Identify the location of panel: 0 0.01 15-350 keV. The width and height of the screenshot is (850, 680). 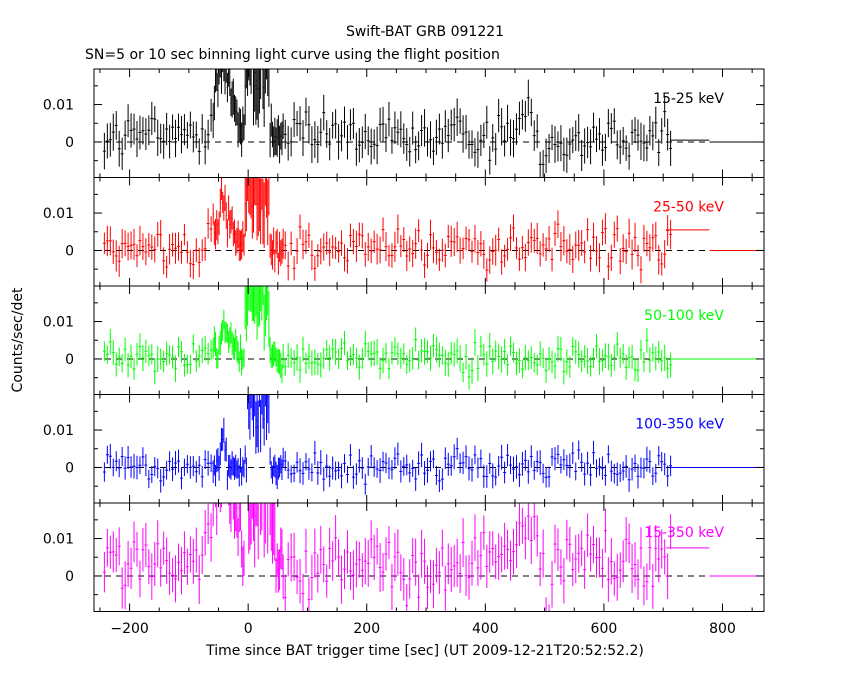
(404, 557).